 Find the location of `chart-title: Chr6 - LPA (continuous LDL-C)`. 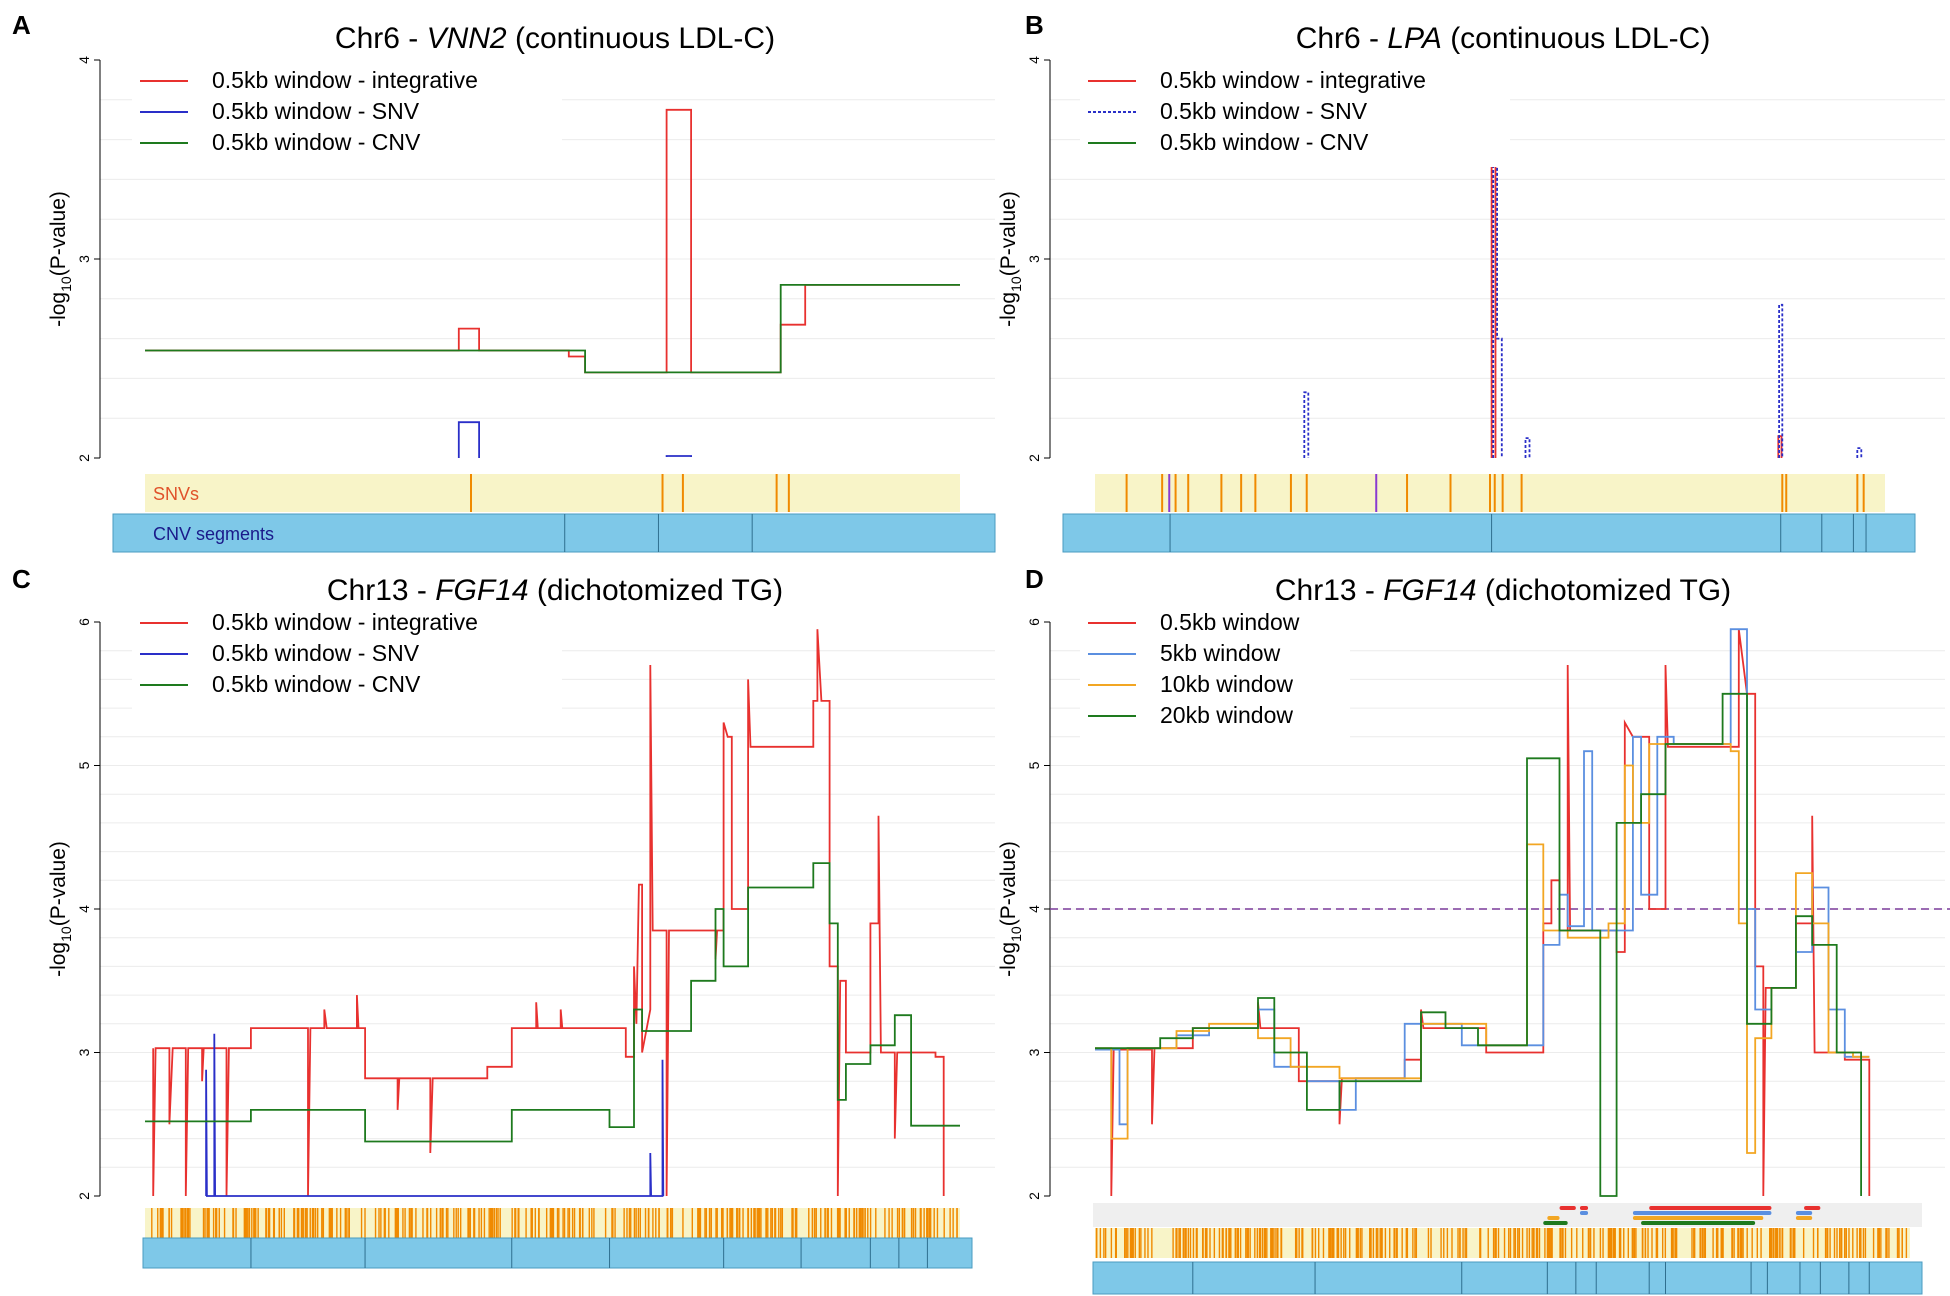

chart-title: Chr6 - LPA (continuous LDL-C) is located at coordinates (1503, 38).